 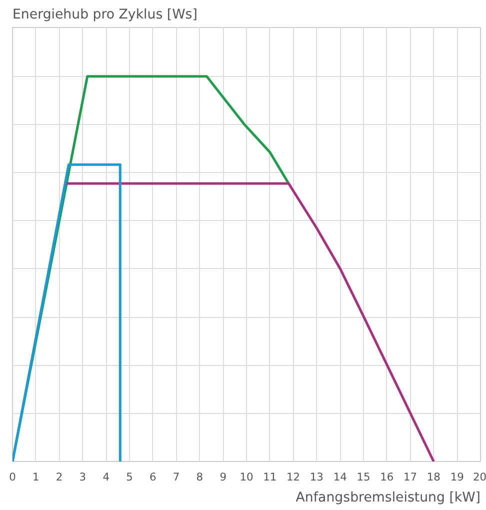 What do you see at coordinates (340, 477) in the screenshot?
I see `x-tick-label: 14` at bounding box center [340, 477].